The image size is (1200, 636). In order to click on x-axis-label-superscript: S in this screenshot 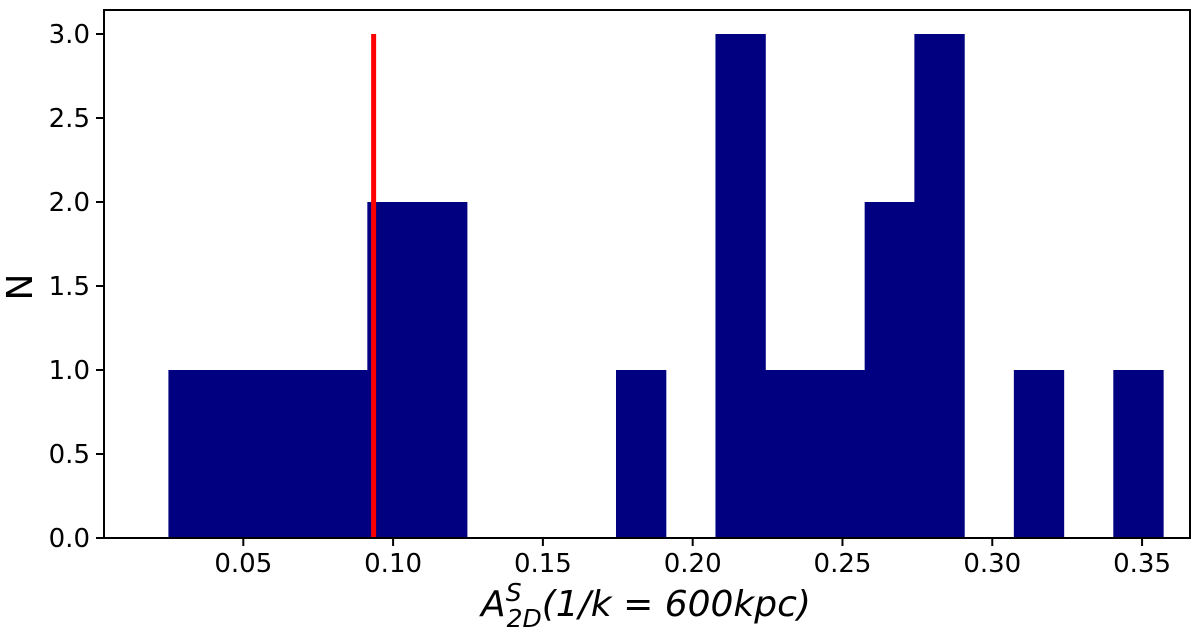, I will do `click(514, 592)`.